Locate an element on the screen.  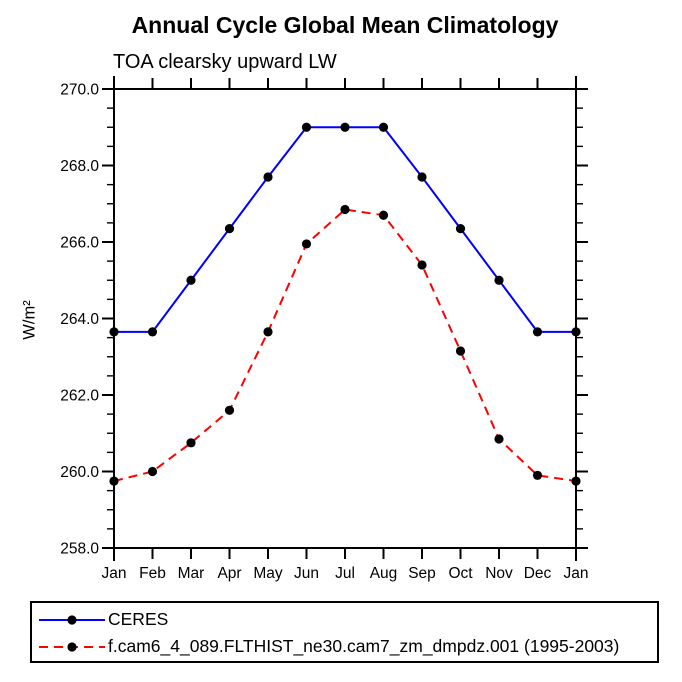
x-tick-label: Apr is located at coordinates (229, 573).